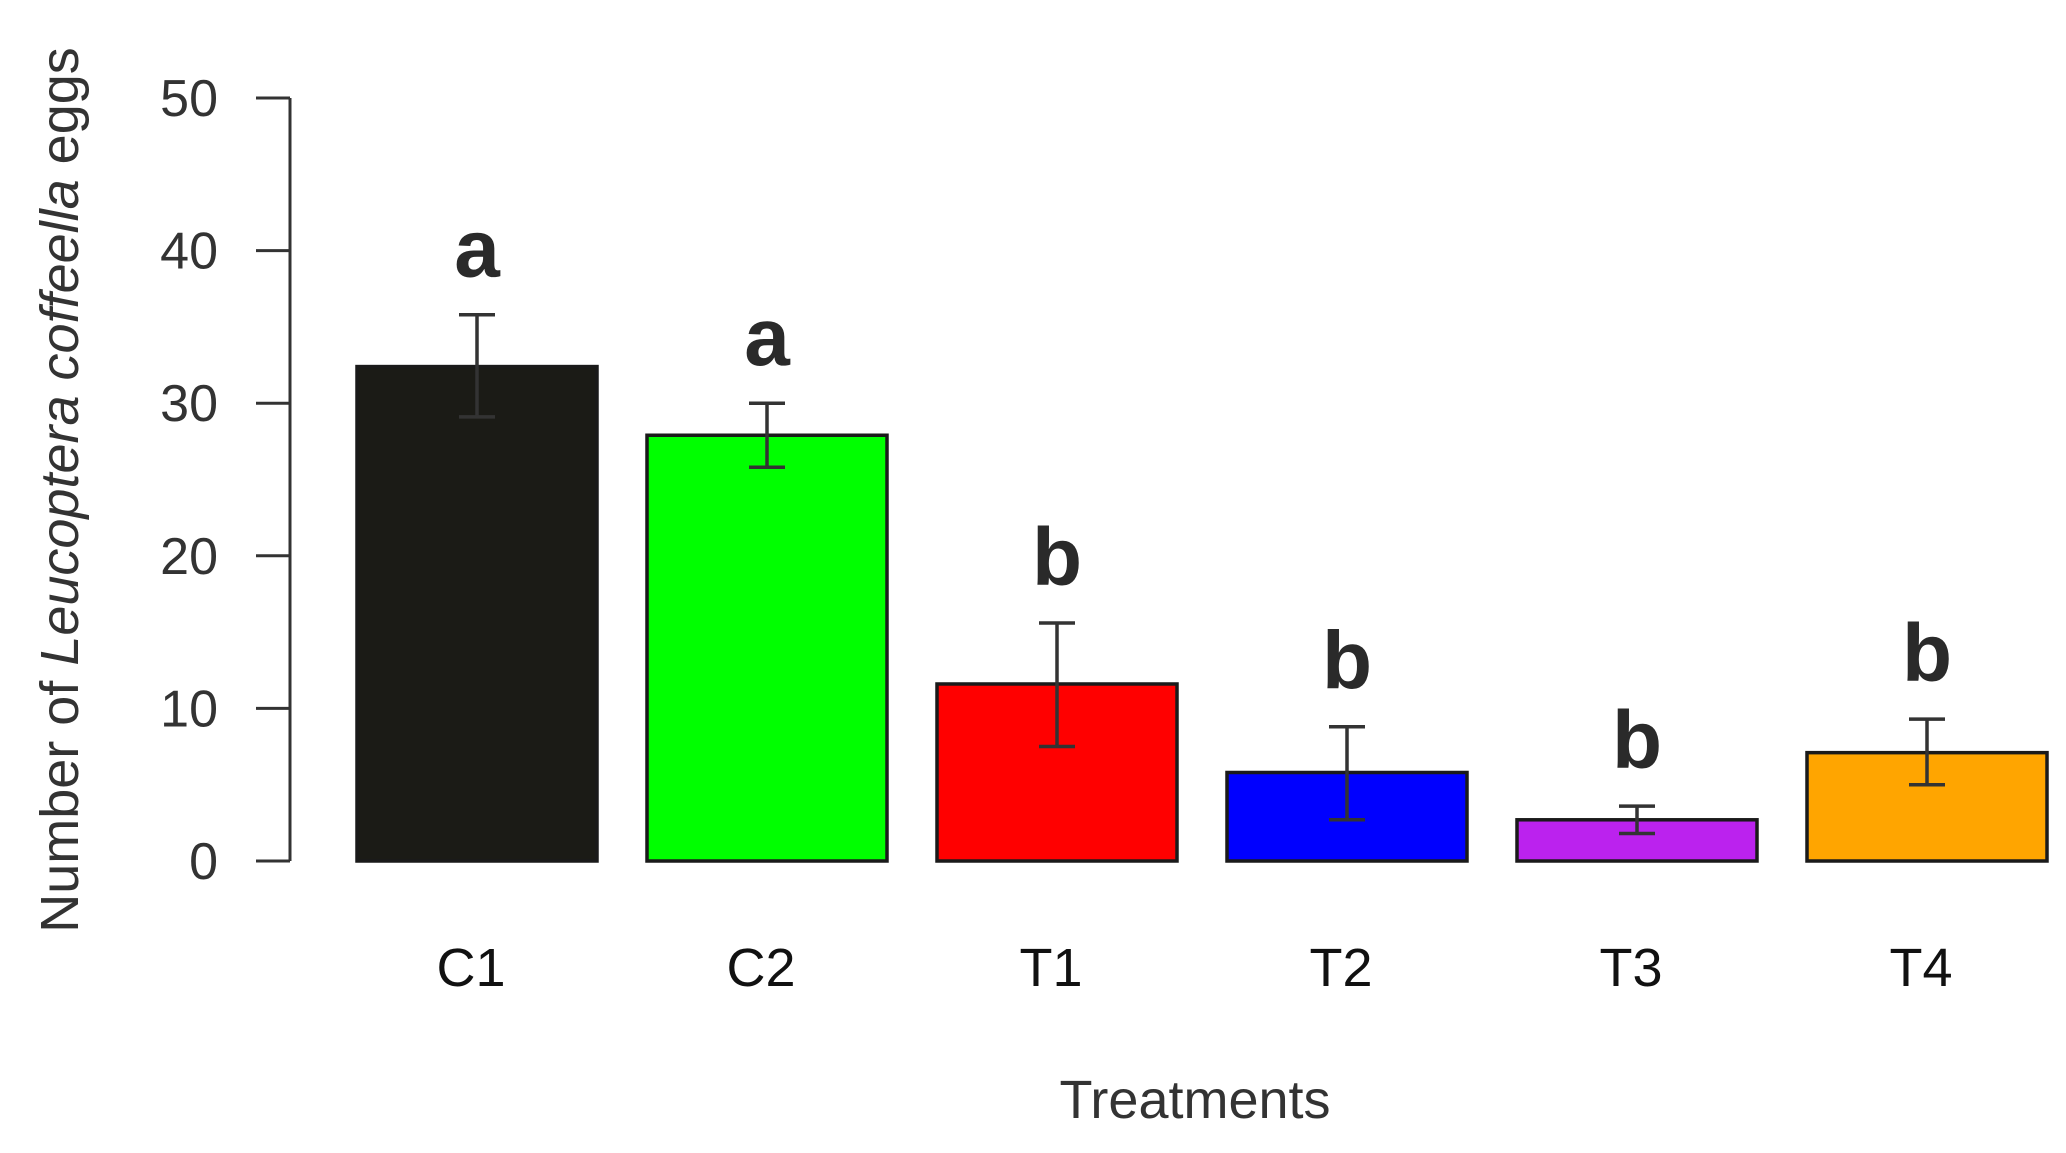 This screenshot has height=1153, width=2066. I want to click on error-bar-t2, so click(1347, 773).